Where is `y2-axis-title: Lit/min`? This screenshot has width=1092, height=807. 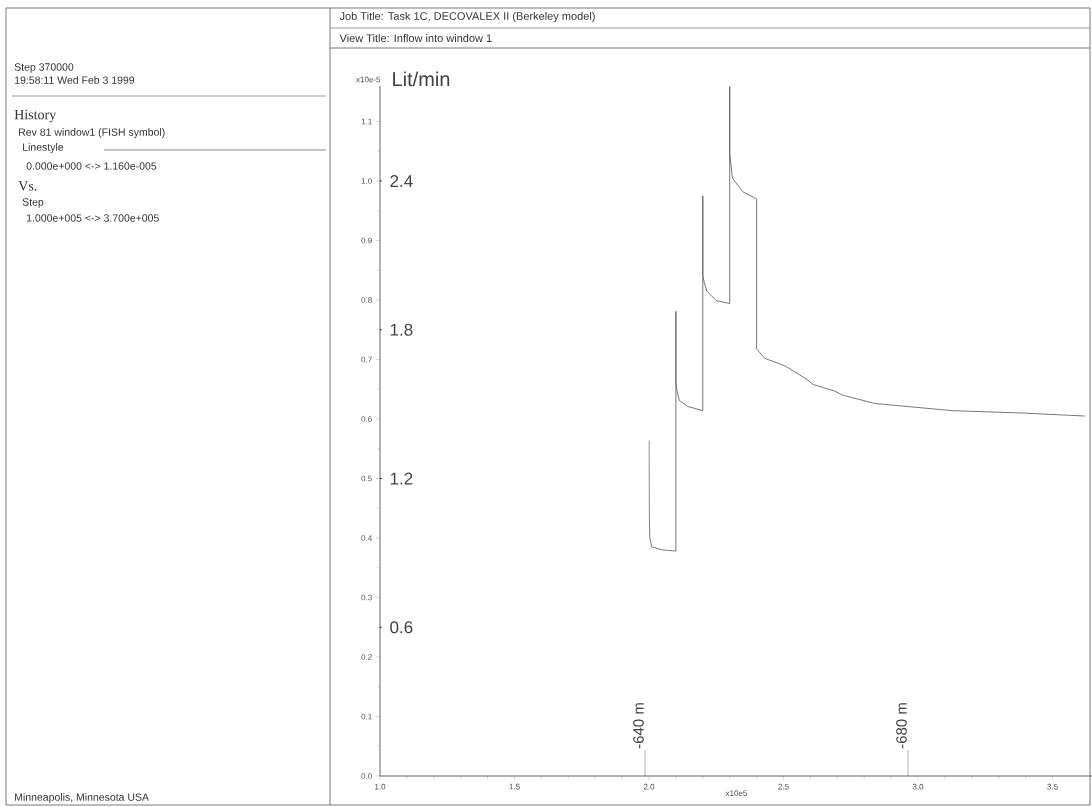
y2-axis-title: Lit/min is located at coordinates (421, 79).